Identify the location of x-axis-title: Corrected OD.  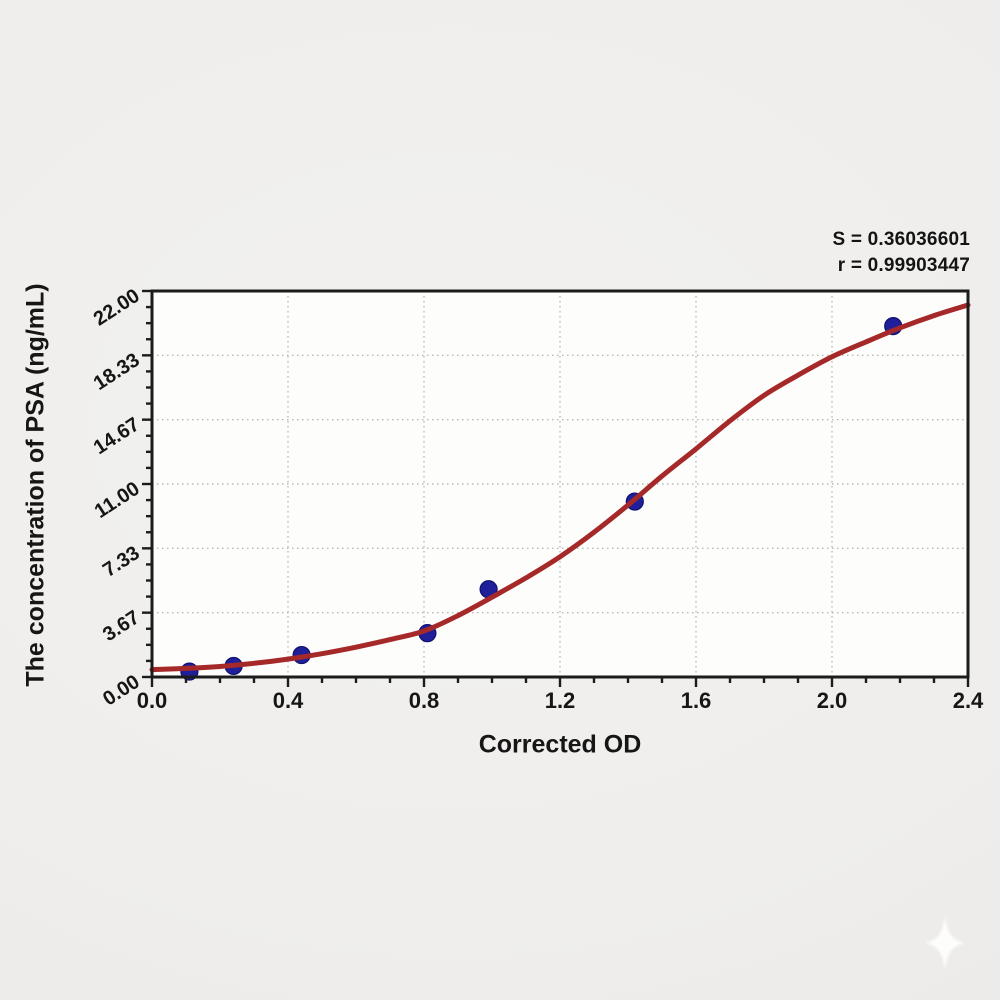
(560, 744).